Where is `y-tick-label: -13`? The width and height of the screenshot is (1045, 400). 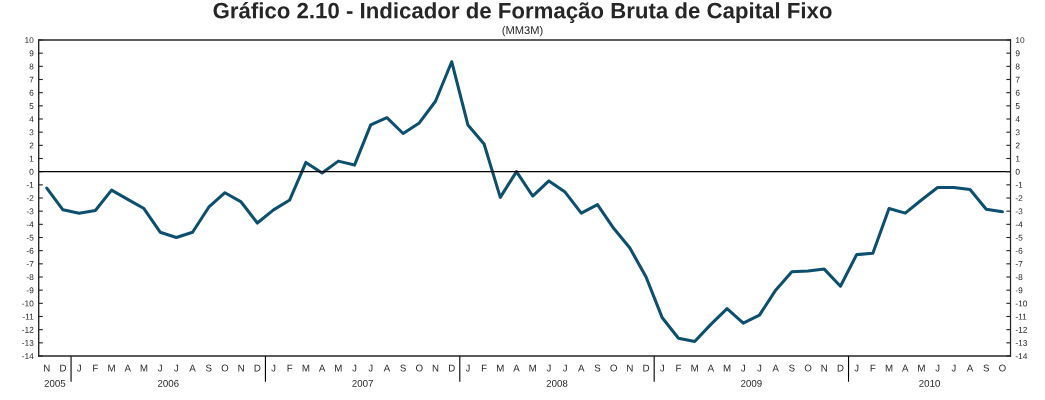 y-tick-label: -13 is located at coordinates (28, 343).